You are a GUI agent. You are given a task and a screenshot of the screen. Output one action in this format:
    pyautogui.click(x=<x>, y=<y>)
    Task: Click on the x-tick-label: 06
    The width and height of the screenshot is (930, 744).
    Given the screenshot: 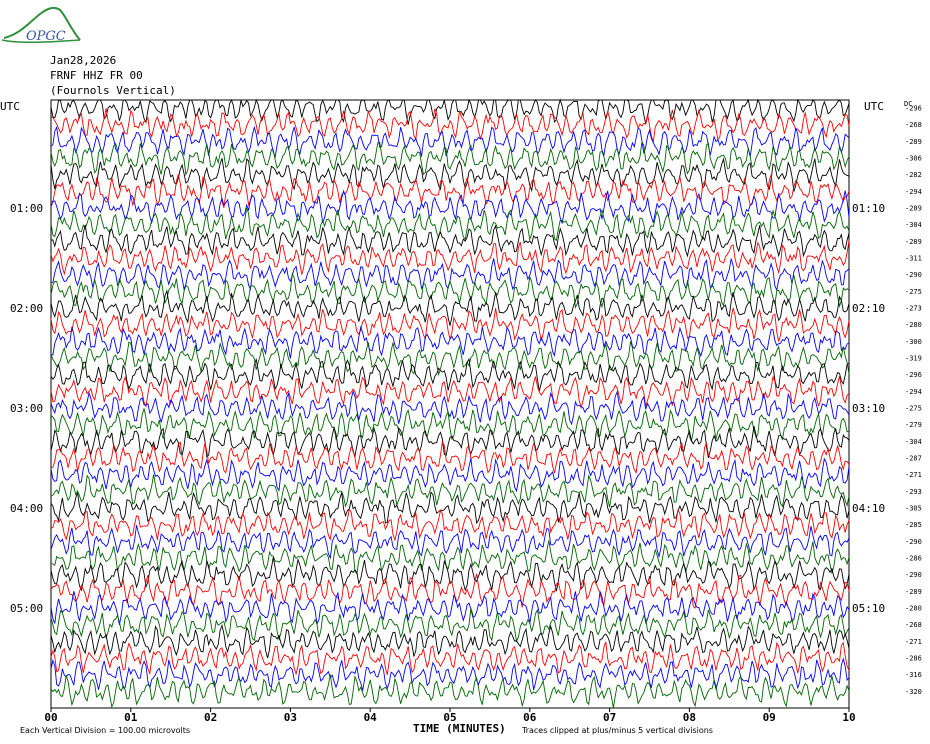 What is the action you would take?
    pyautogui.click(x=530, y=717)
    